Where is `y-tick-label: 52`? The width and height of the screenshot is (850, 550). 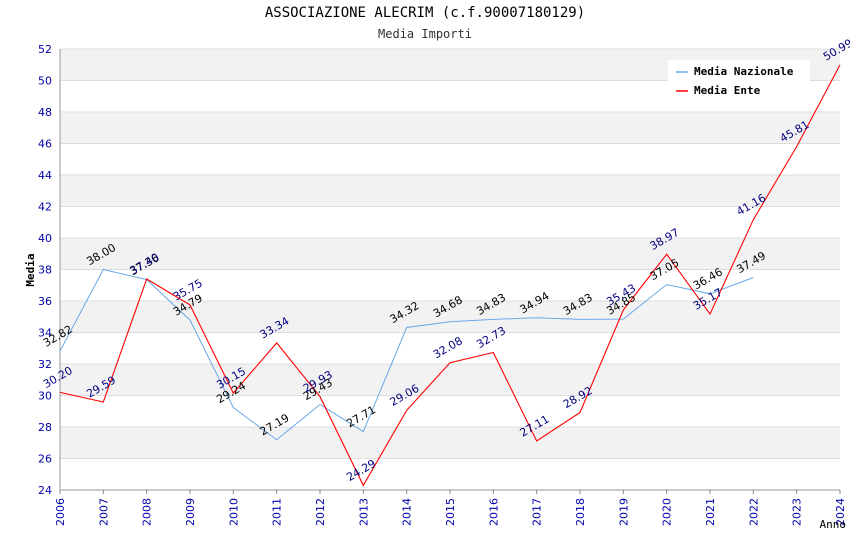
y-tick-label: 52 is located at coordinates (45, 49).